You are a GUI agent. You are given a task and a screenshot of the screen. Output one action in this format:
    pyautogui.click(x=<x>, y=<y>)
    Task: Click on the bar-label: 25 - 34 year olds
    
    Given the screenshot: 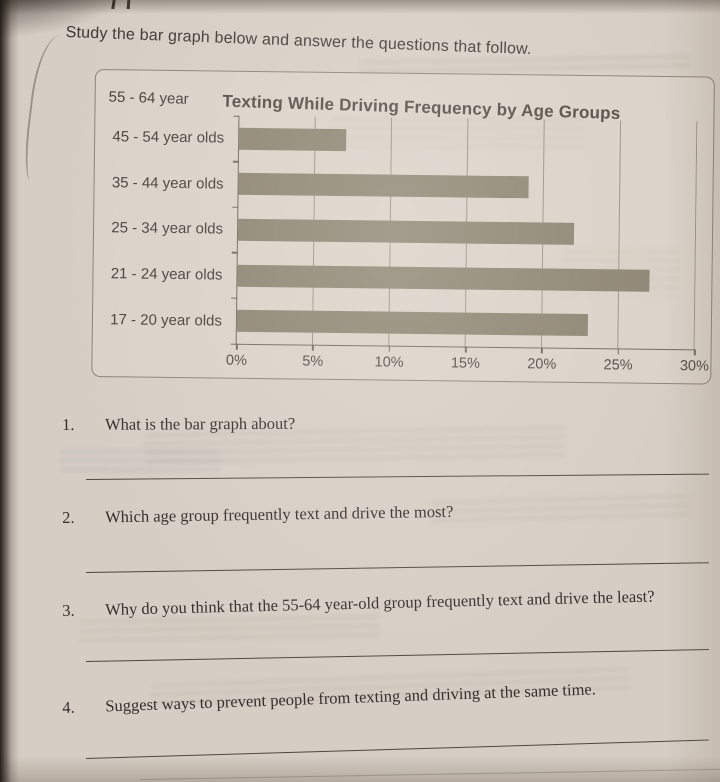 What is the action you would take?
    pyautogui.click(x=167, y=229)
    